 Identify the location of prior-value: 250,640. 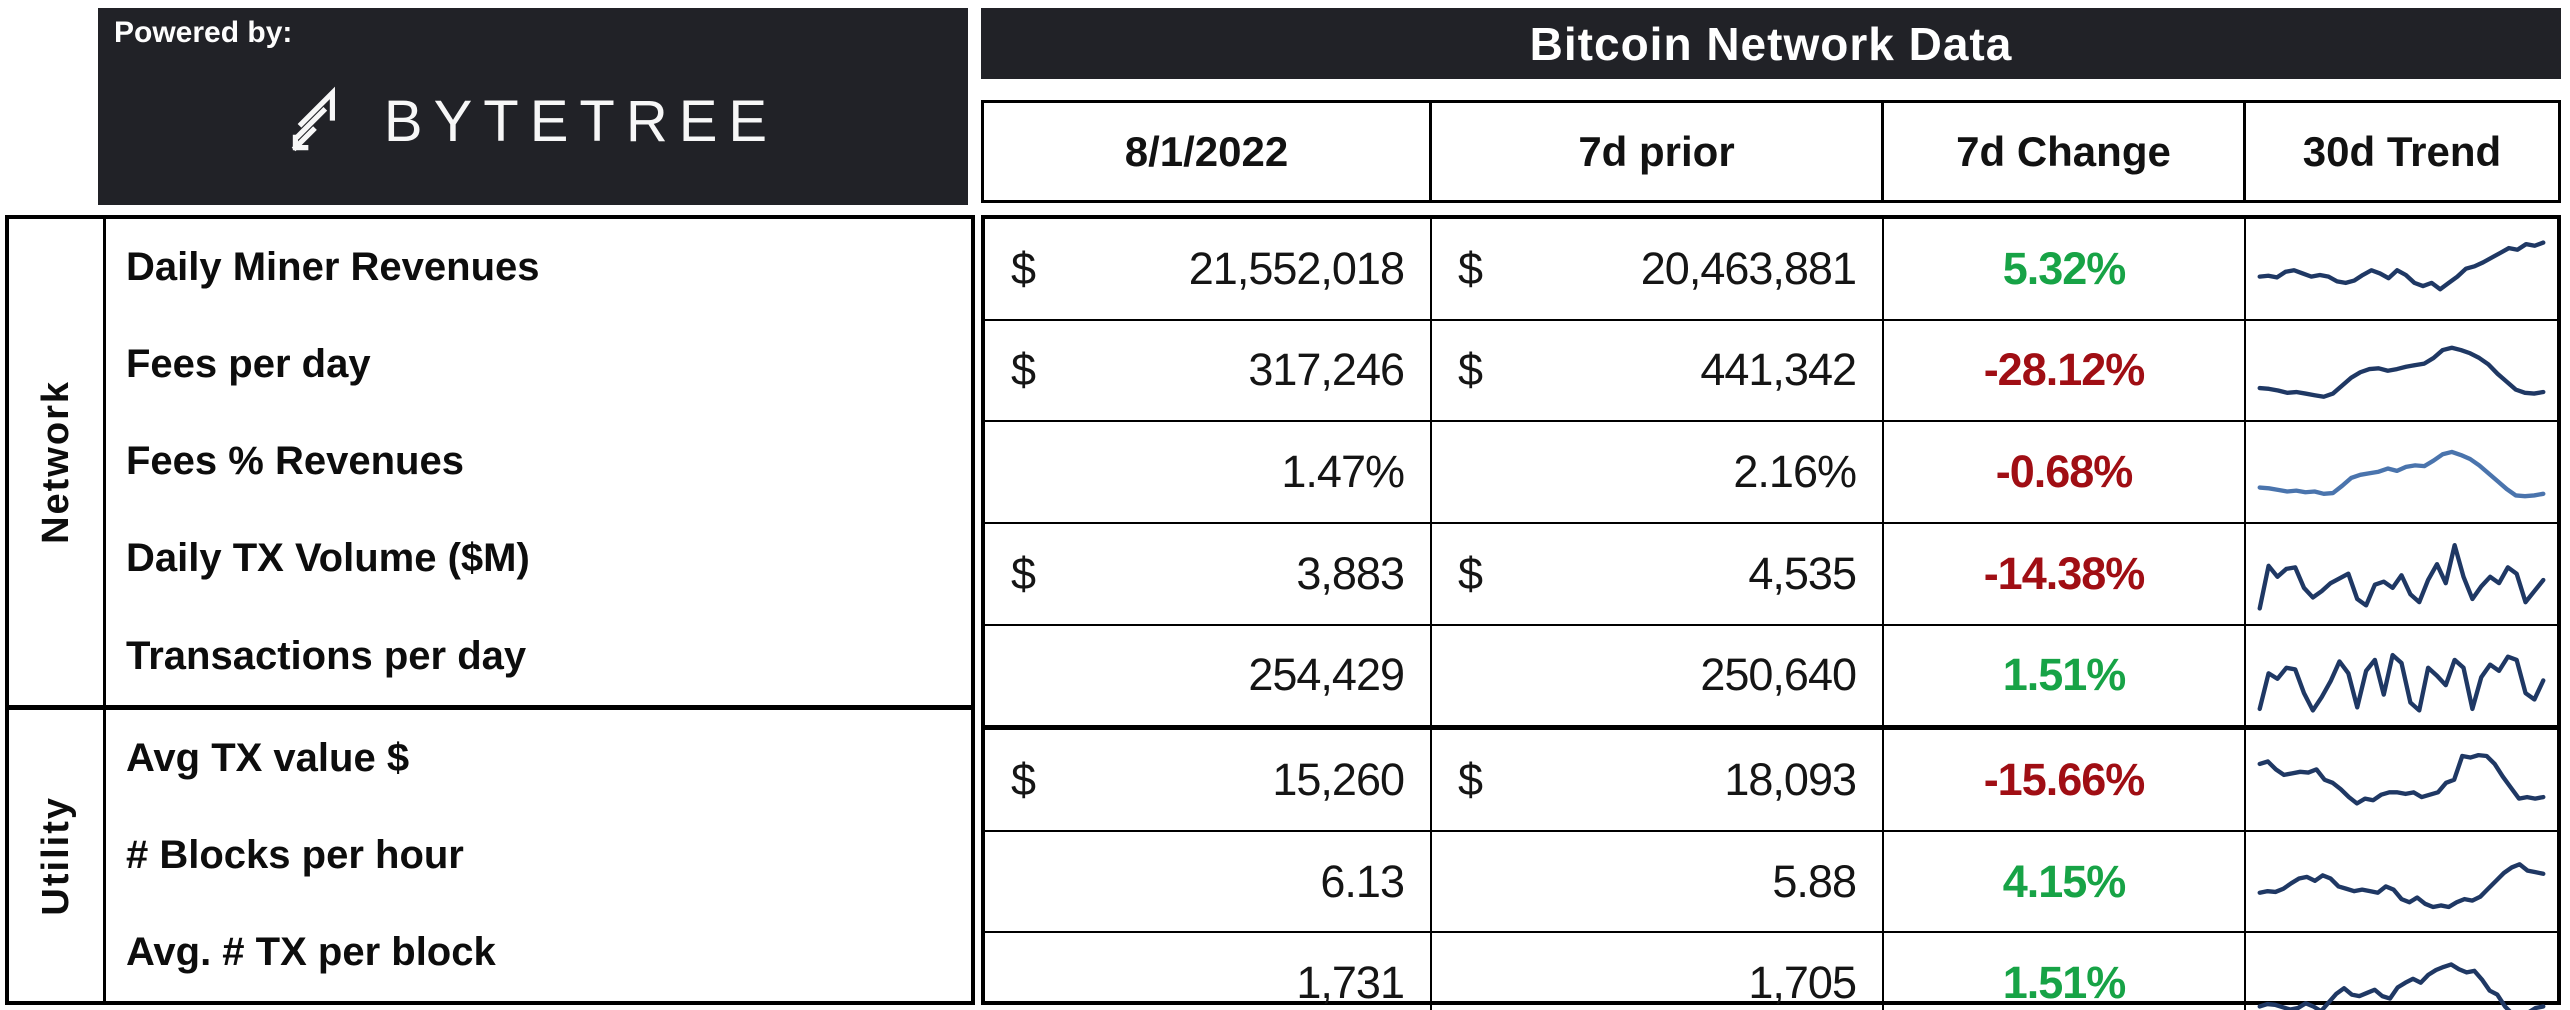
(1778, 675).